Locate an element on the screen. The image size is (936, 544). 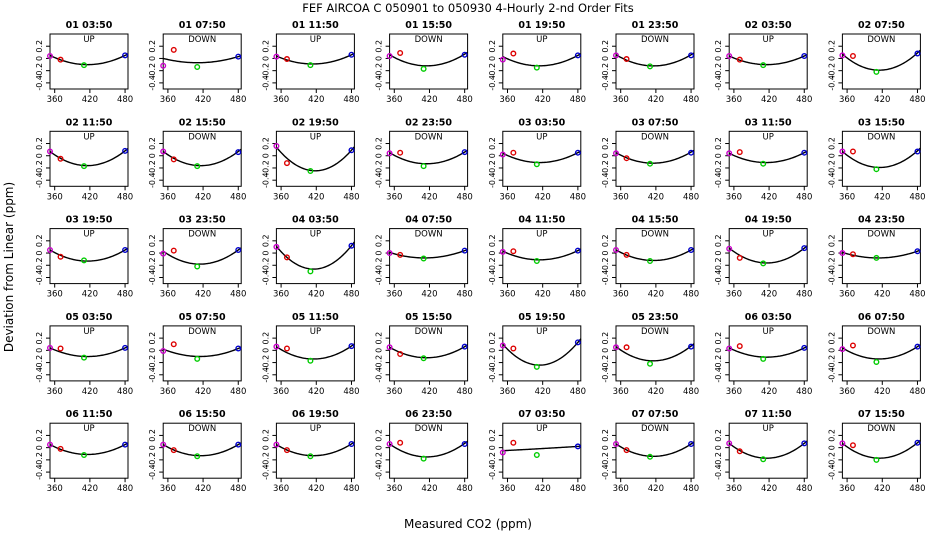
panel-title: 06 19:50 is located at coordinates (315, 414).